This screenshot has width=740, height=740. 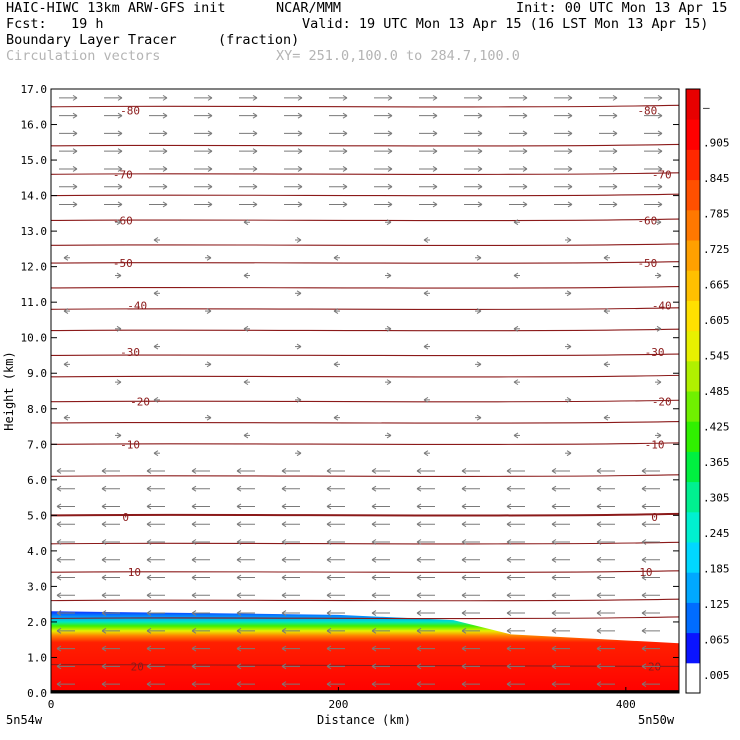 I want to click on colorbar-label: .905, so click(x=716, y=142).